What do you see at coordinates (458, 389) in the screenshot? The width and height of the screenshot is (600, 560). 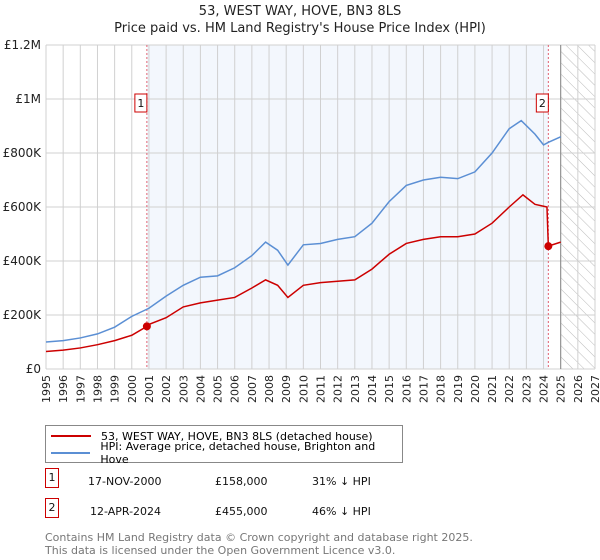 I see `x-tick-label: 2019` at bounding box center [458, 389].